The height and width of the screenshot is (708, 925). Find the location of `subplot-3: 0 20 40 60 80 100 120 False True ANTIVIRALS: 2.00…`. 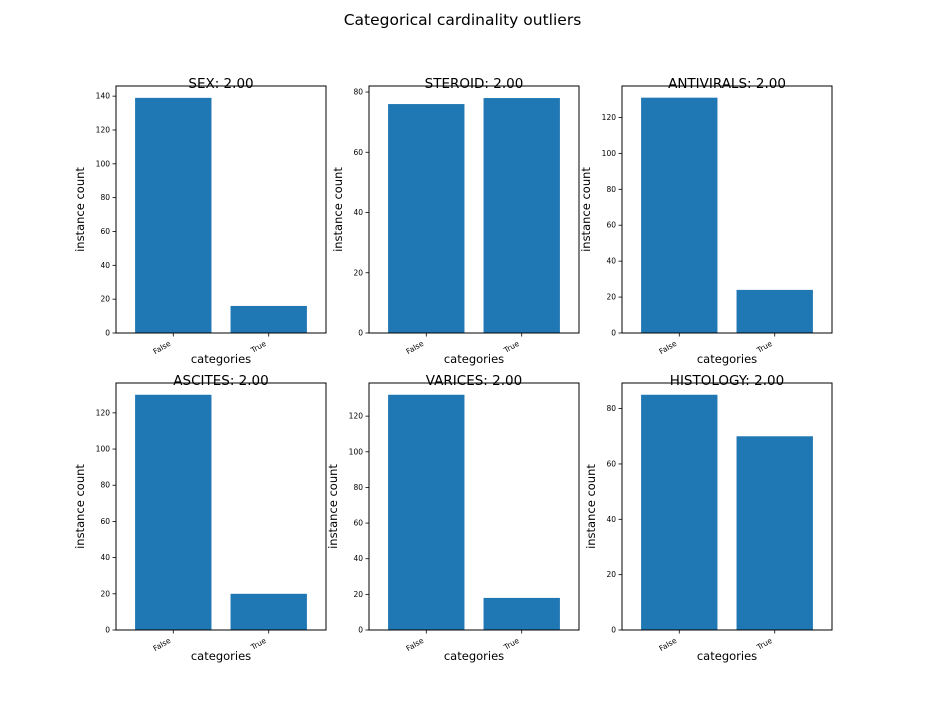

subplot-3: 0 20 40 60 80 100 120 False True ANTIVIRALS: 2.00… is located at coordinates (706, 221).